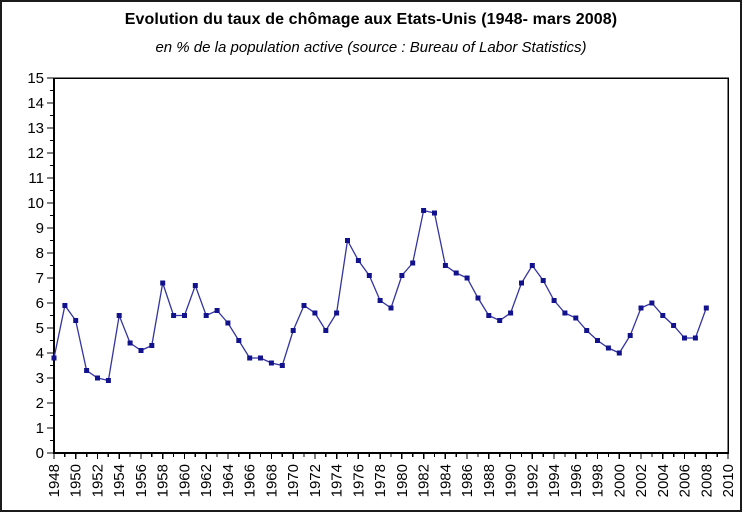  I want to click on y-axis-label: 0, so click(40, 453).